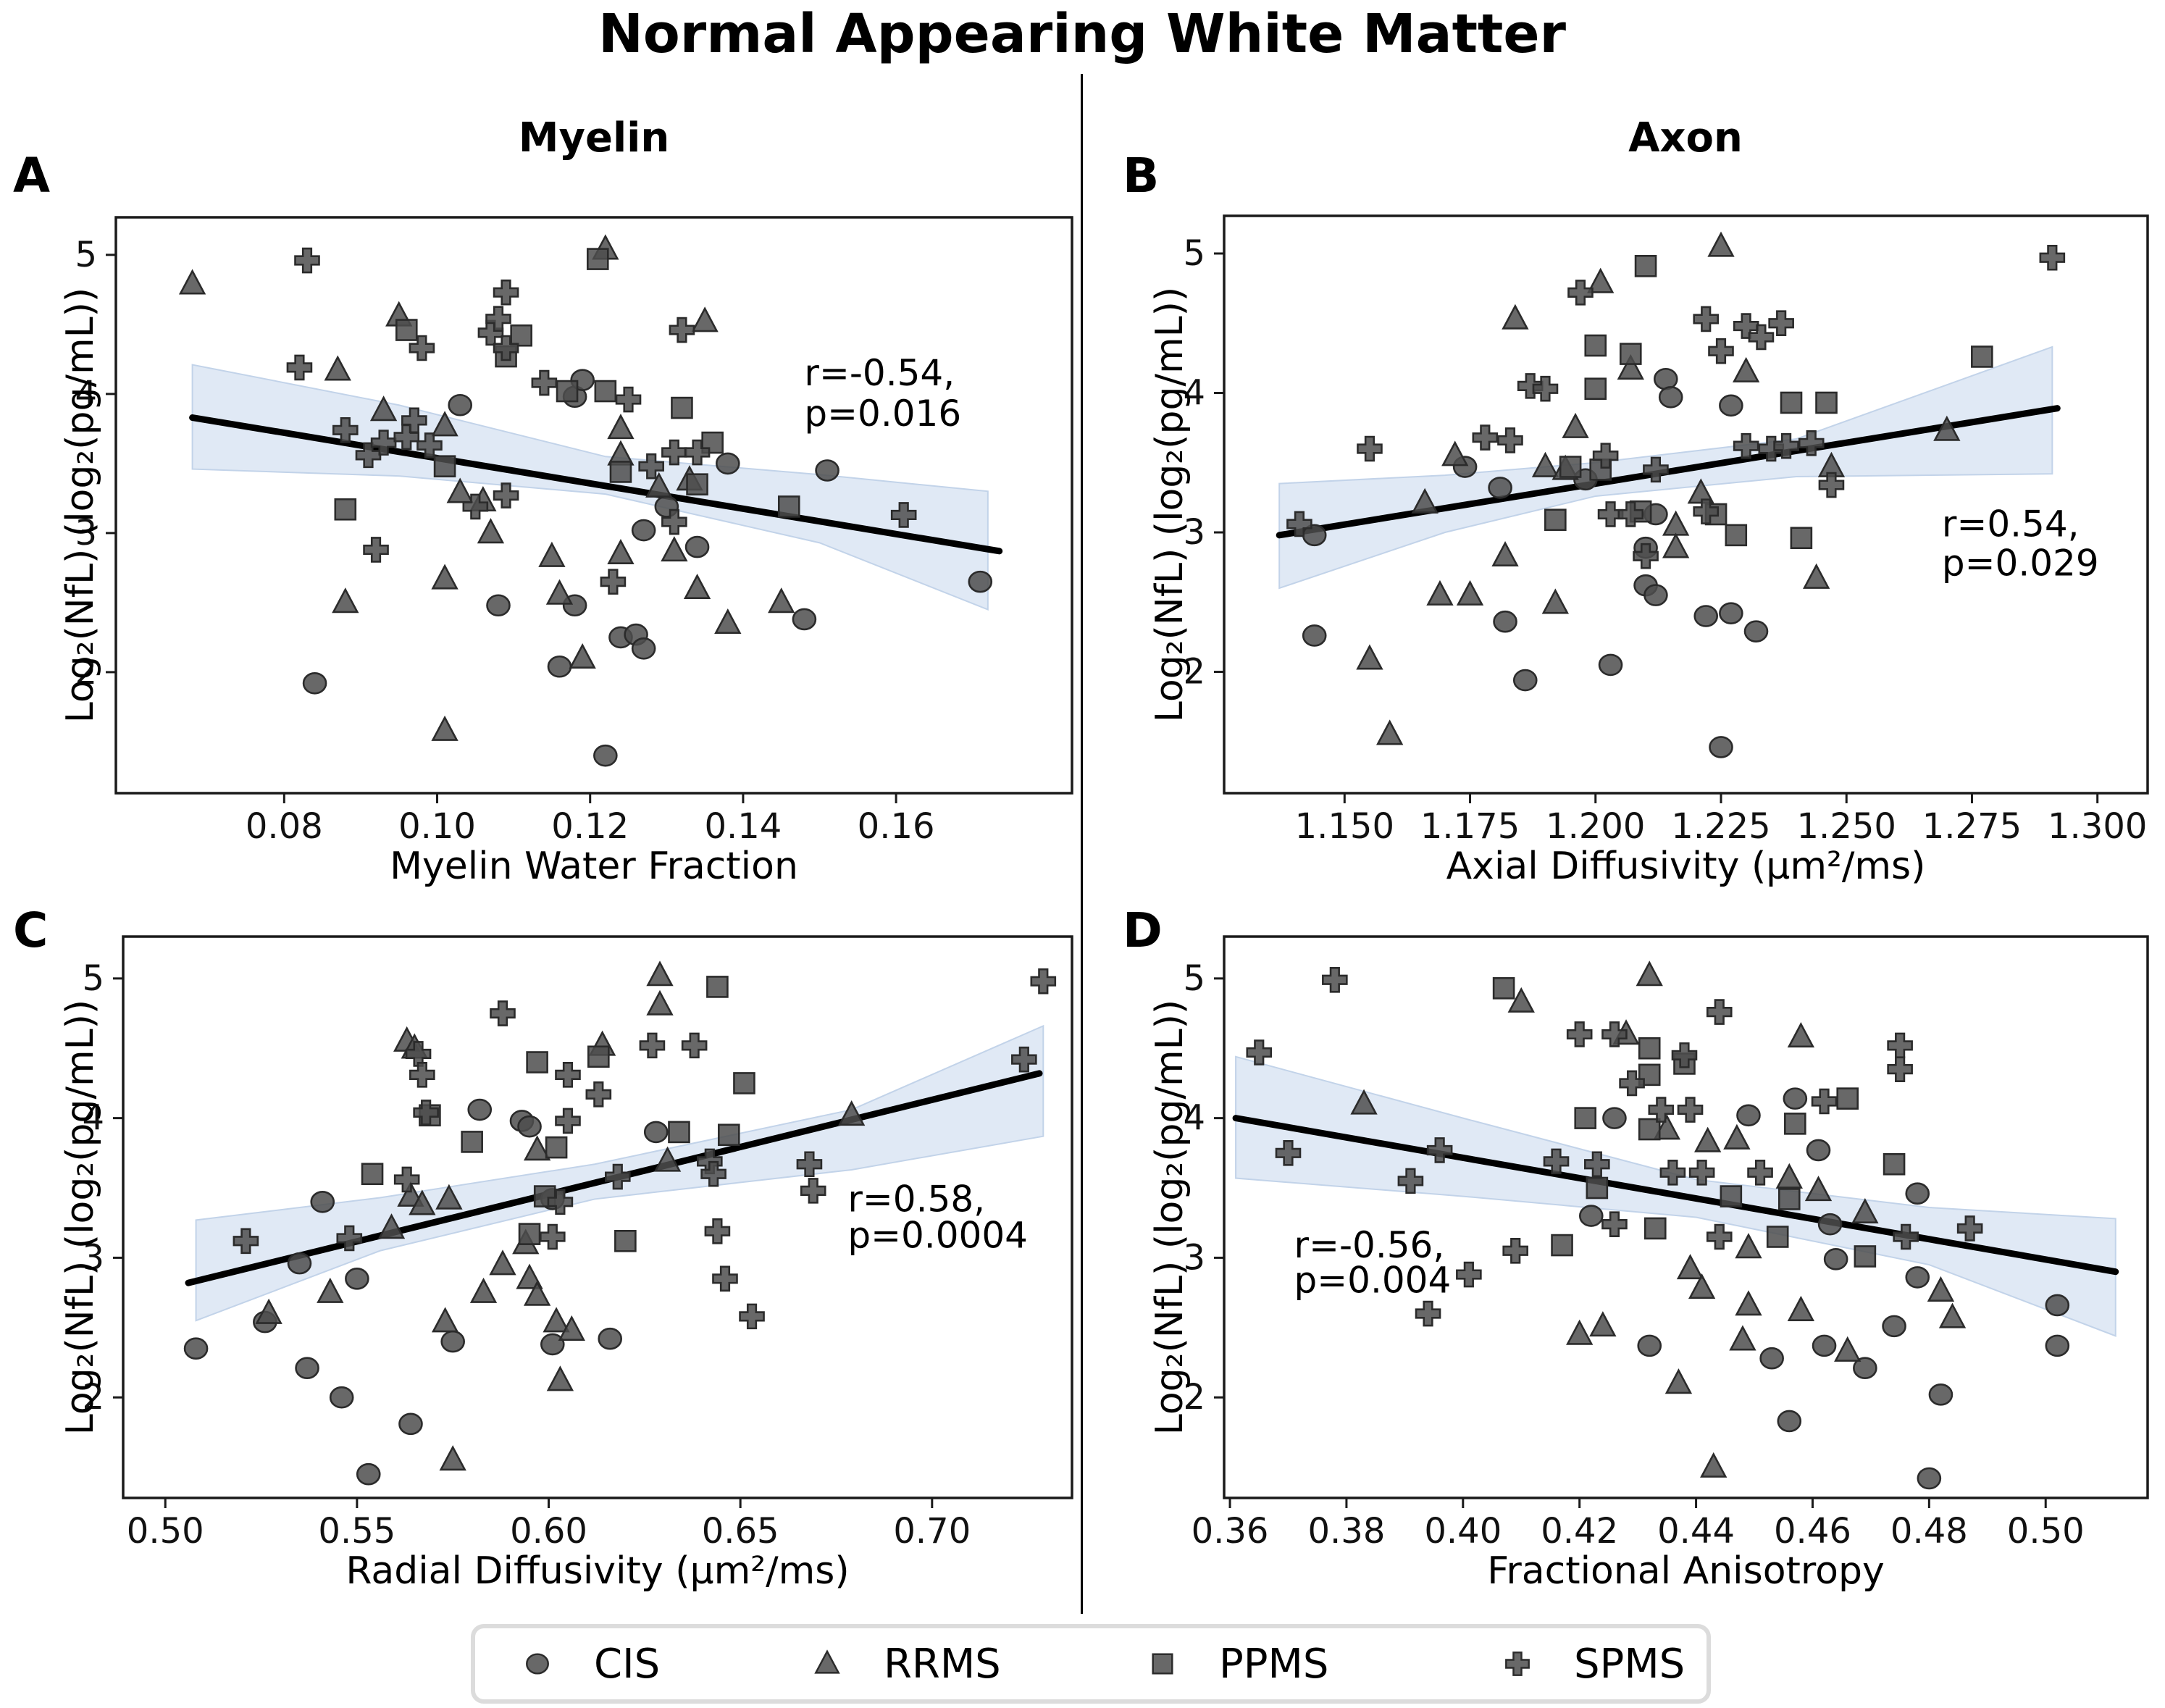 This screenshot has width=2165, height=1708. Describe the element at coordinates (1230, 1532) in the screenshot. I see `x-tick-label: 0.36` at that location.